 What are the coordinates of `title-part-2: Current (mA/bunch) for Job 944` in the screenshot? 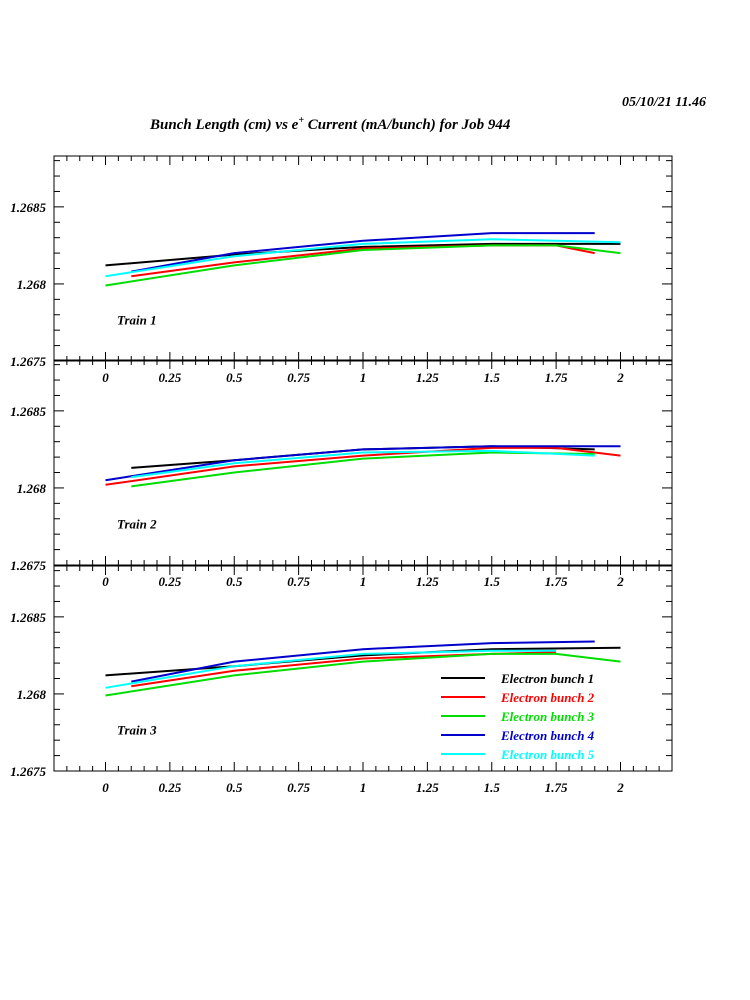 It's located at (407, 125).